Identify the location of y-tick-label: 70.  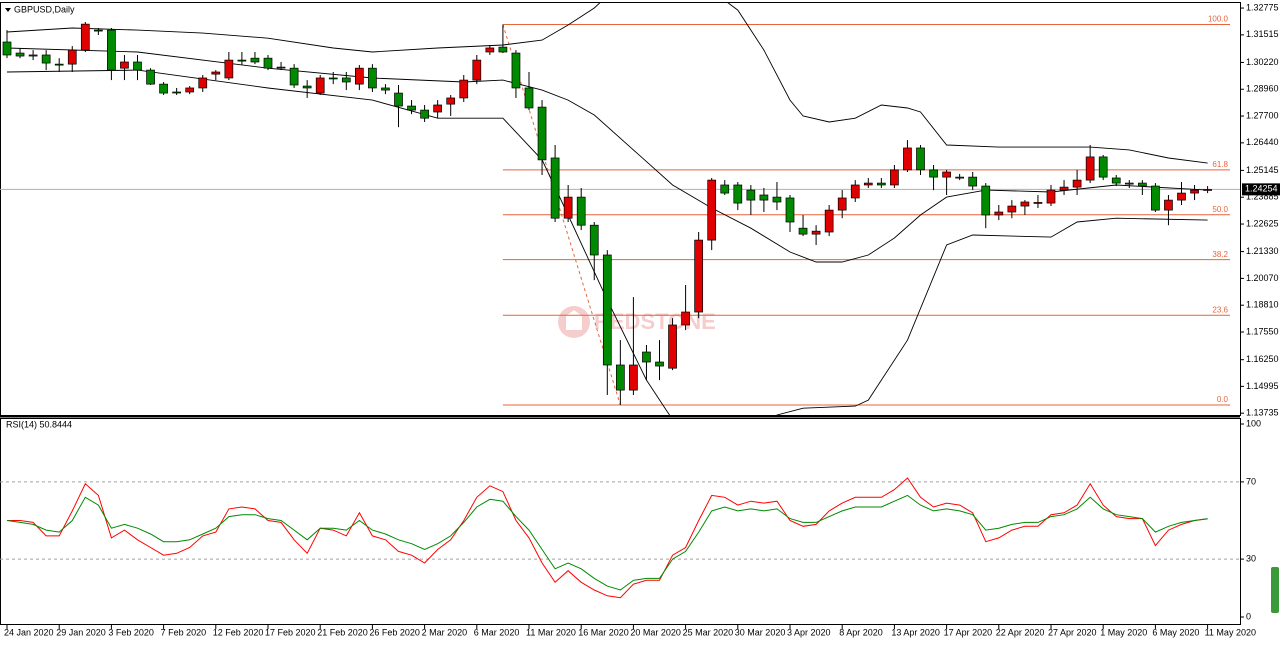
(1251, 481).